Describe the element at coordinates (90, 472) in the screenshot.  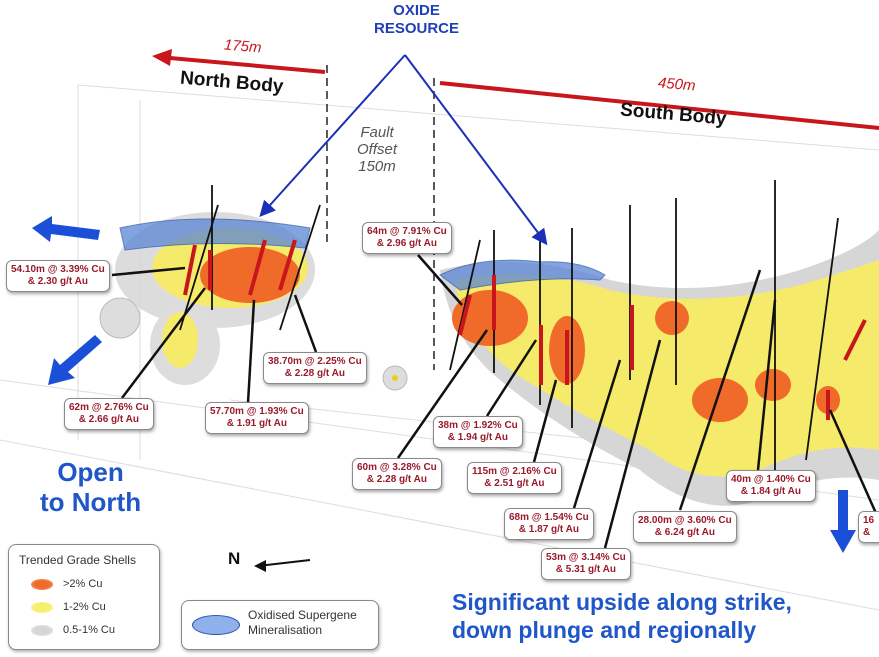
I see `open-line1: Open` at that location.